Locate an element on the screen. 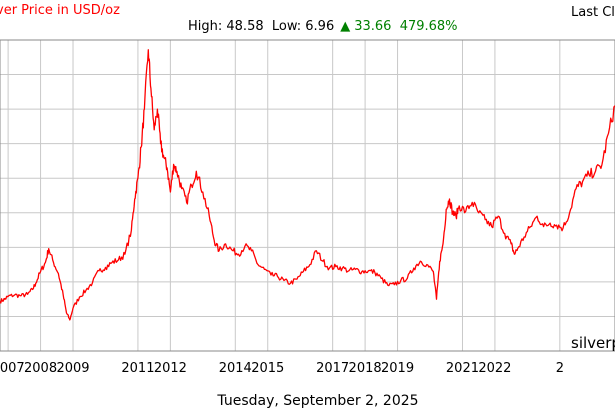 The height and width of the screenshot is (410, 615). x-tick-label: 2011 is located at coordinates (137, 368).